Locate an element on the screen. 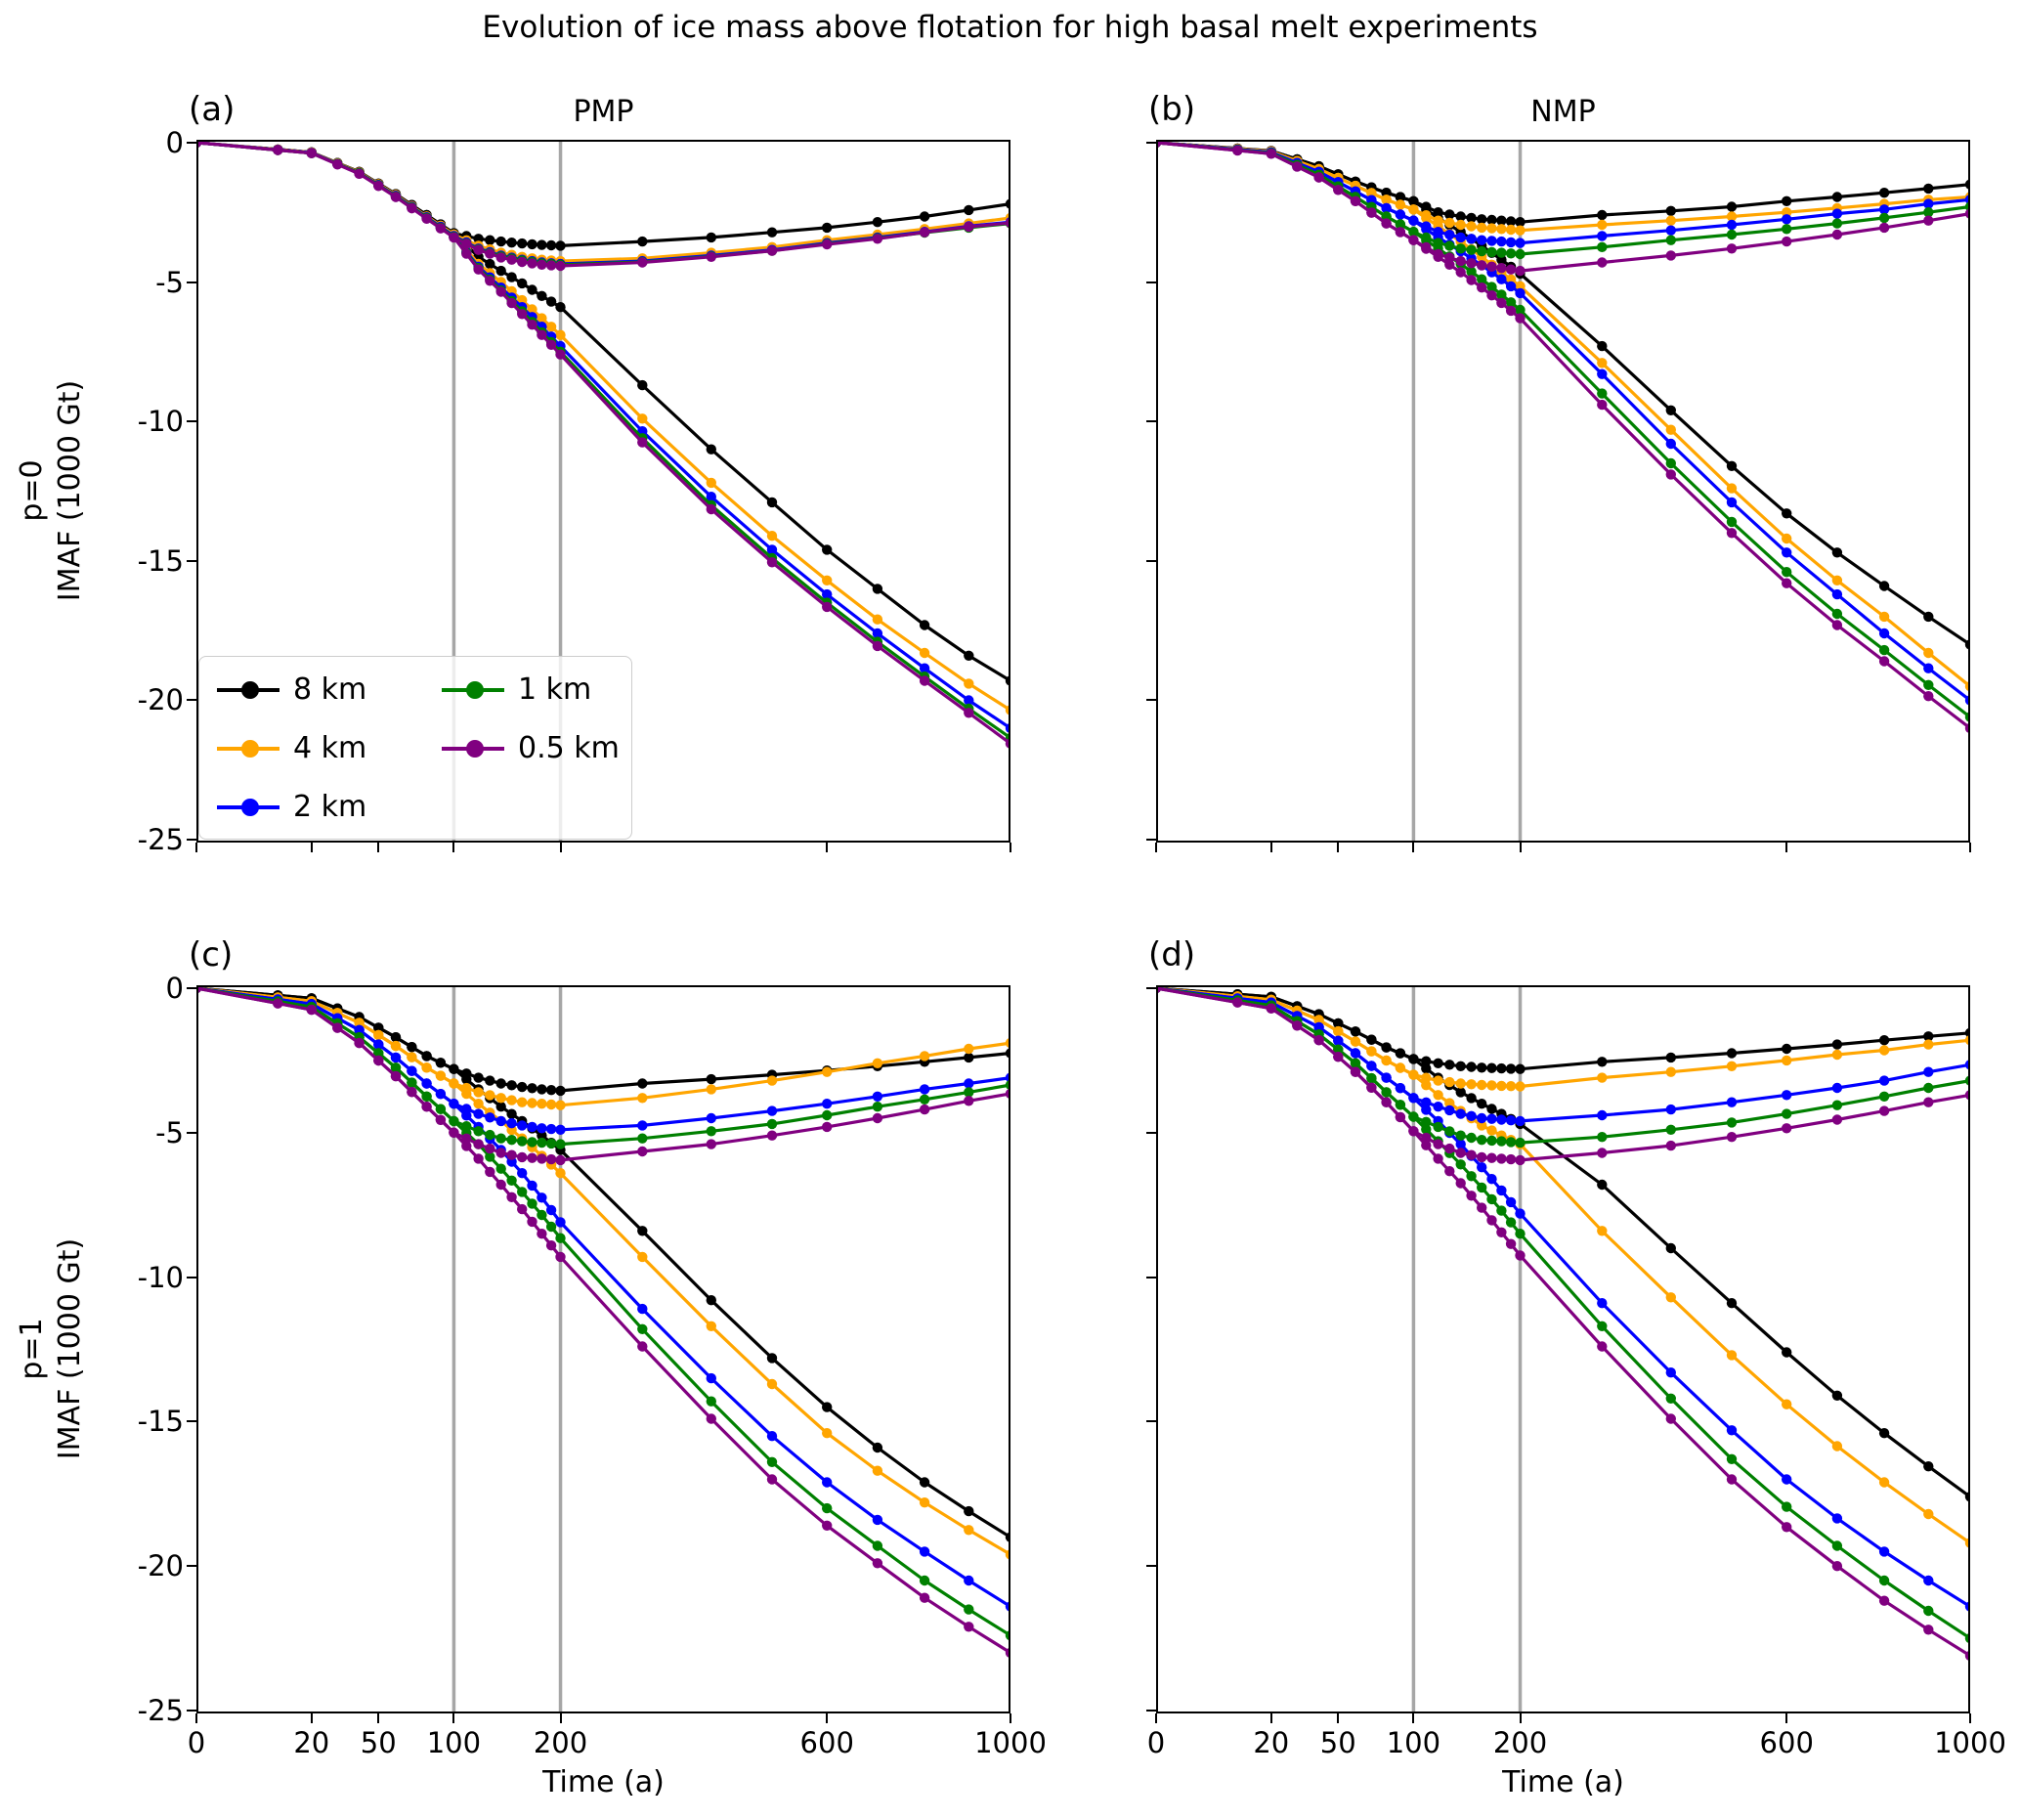 This screenshot has height=1820, width=2020. markers-a-2km-decline is located at coordinates (603, 437).